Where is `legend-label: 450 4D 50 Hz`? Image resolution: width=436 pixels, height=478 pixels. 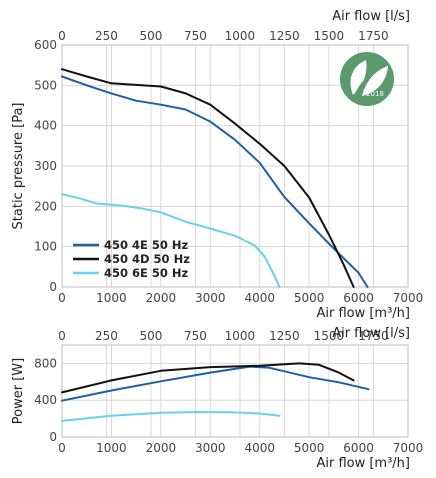 legend-label: 450 4D 50 Hz is located at coordinates (147, 259).